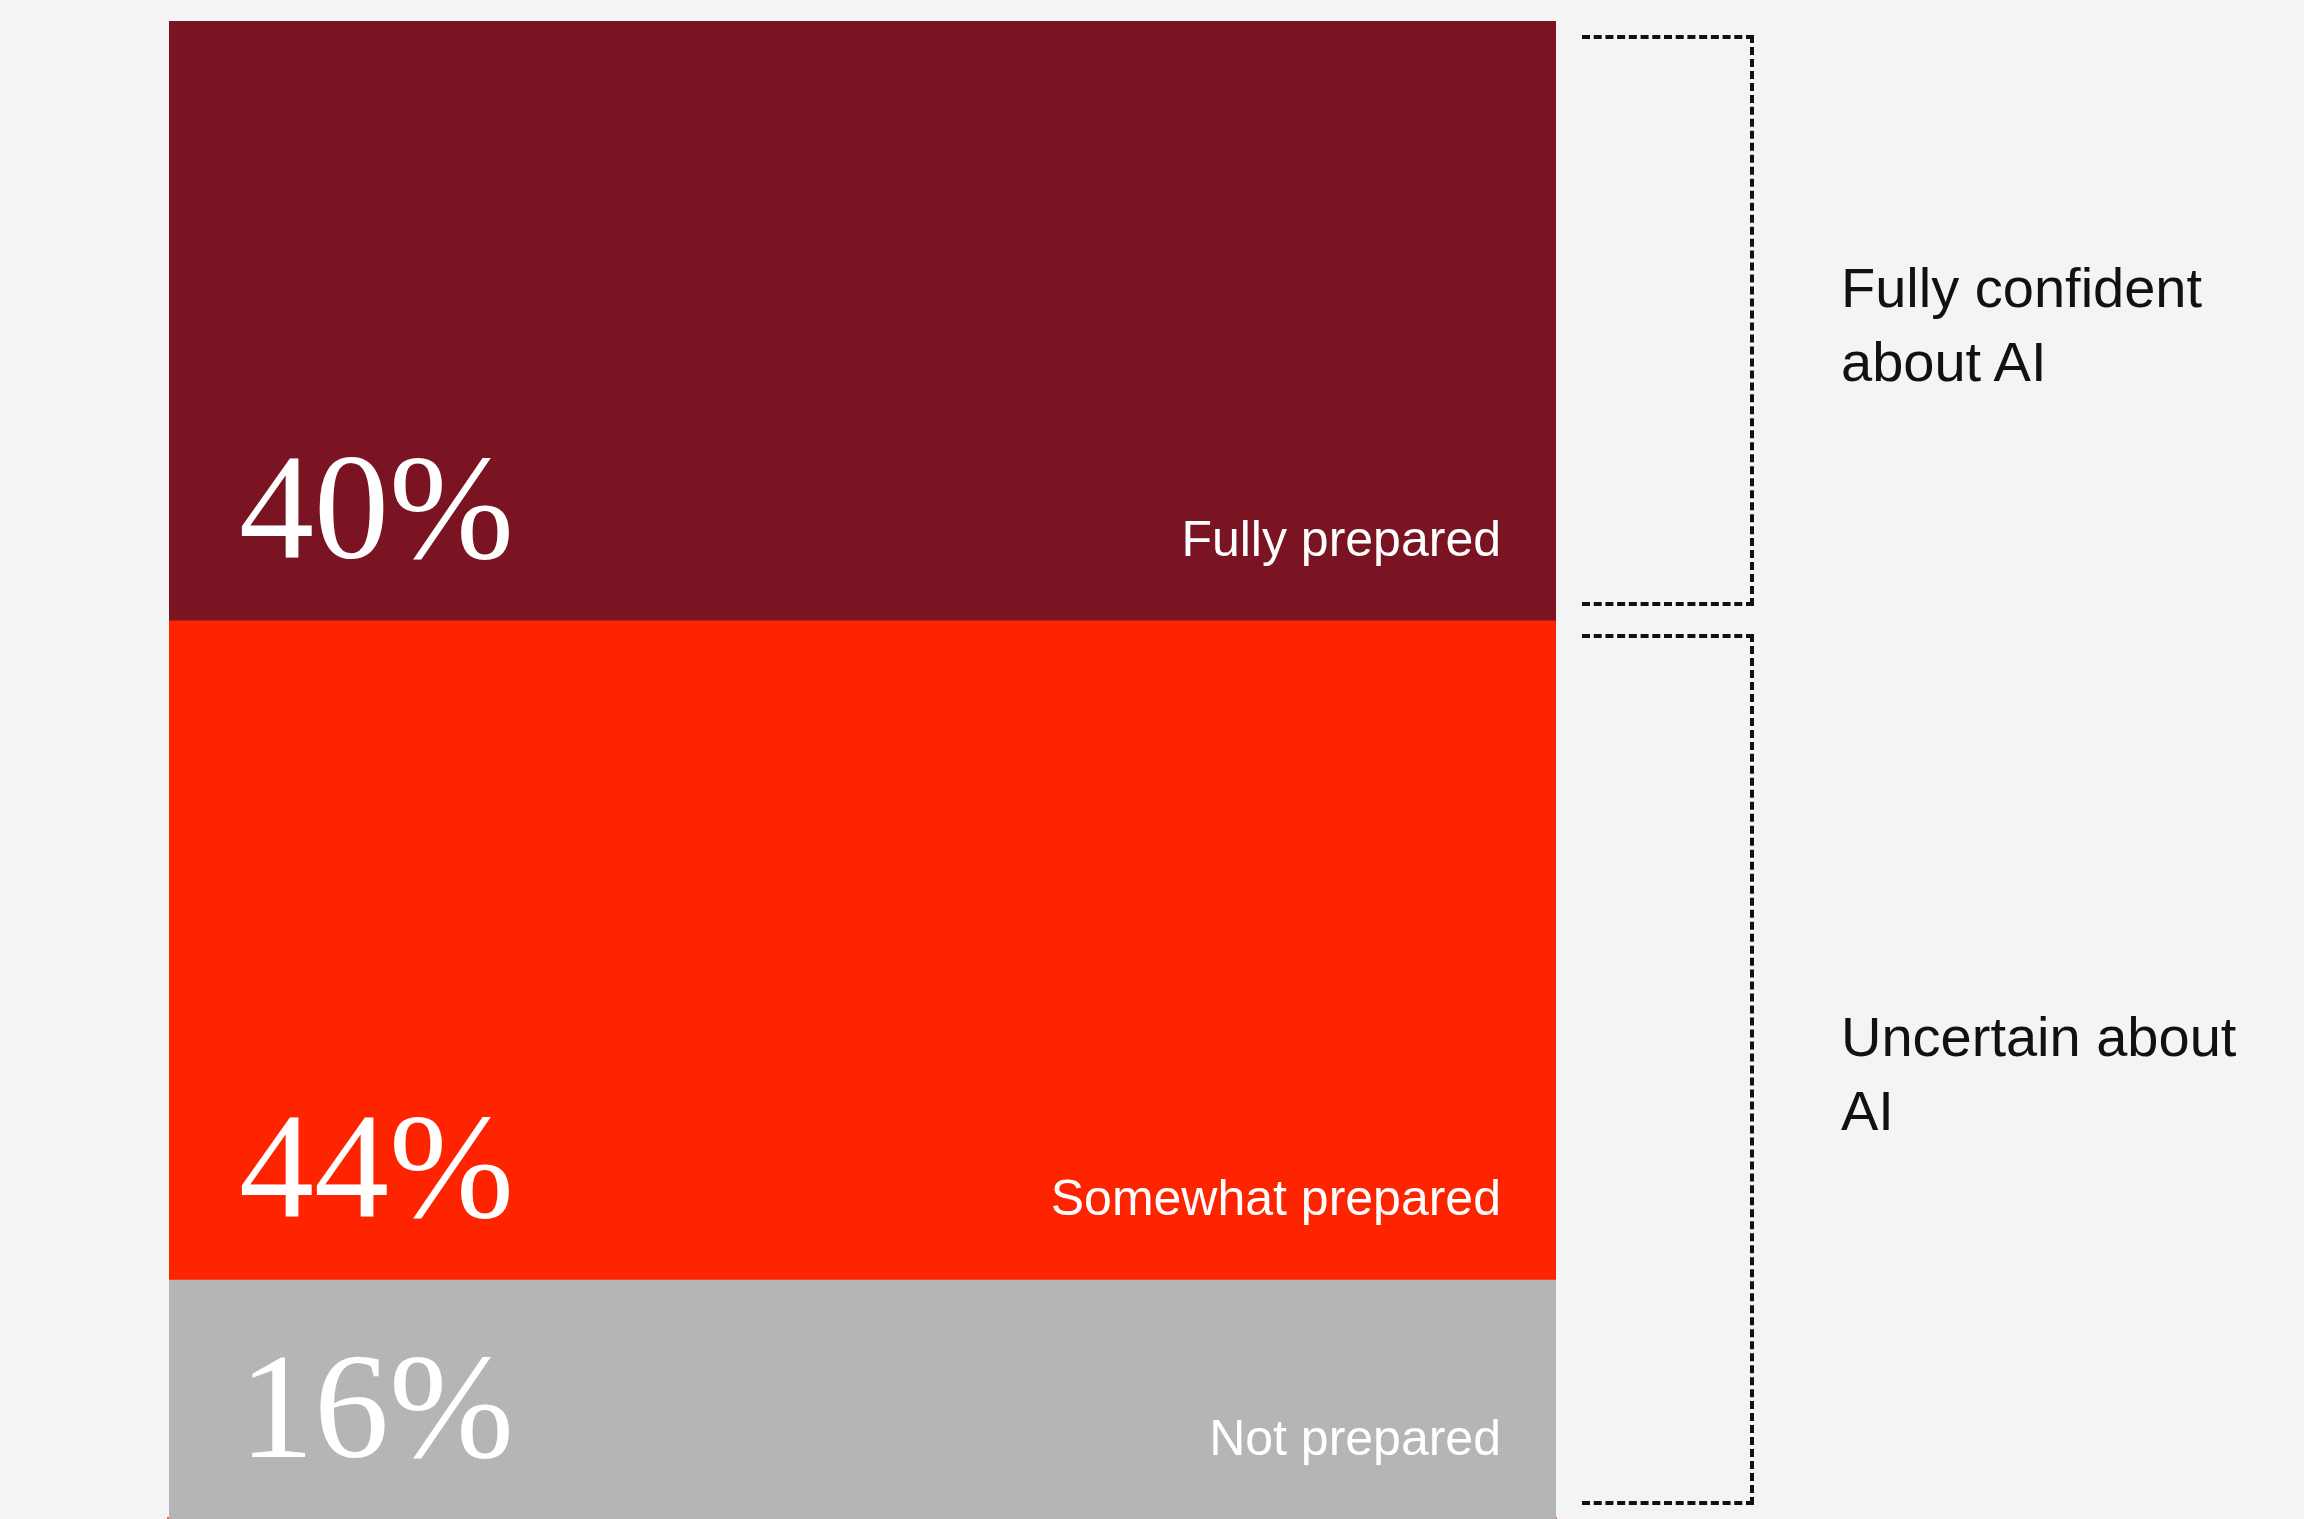 This screenshot has width=2304, height=1519. I want to click on text: Fully confident about AI, so click(2022, 324).